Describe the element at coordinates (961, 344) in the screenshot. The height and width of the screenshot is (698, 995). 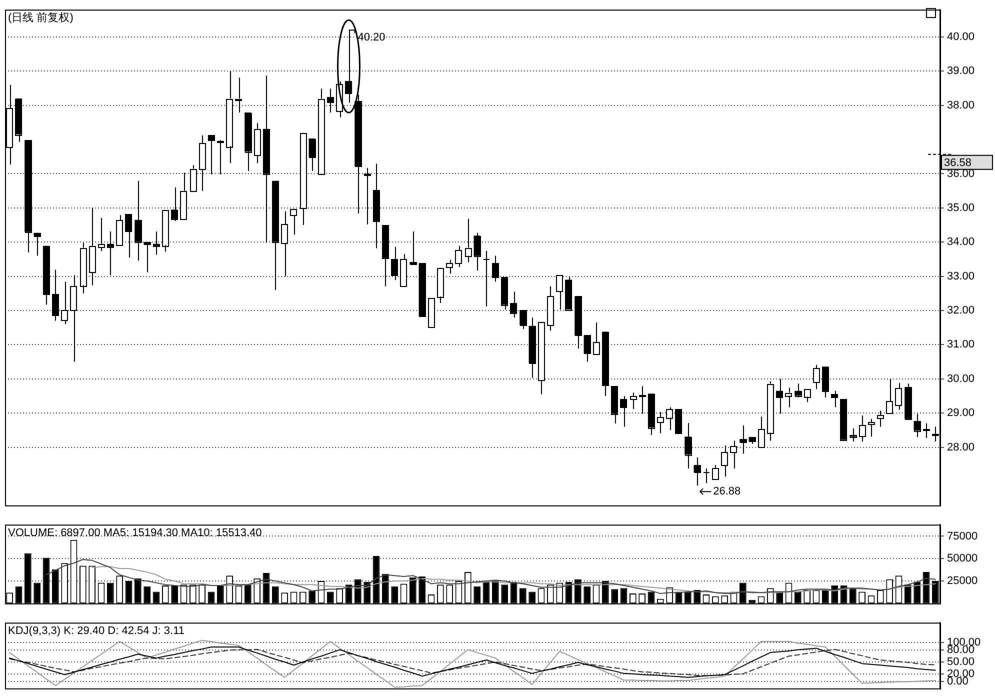
I see `y-tick-label: 31.00` at that location.